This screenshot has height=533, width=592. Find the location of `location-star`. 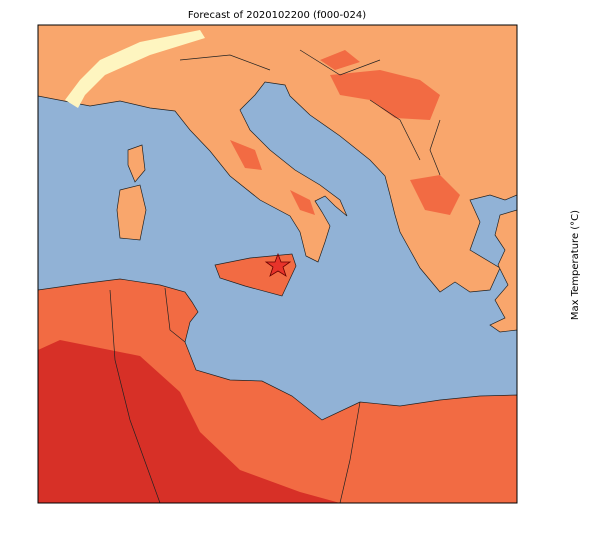

location-star is located at coordinates (278, 264).